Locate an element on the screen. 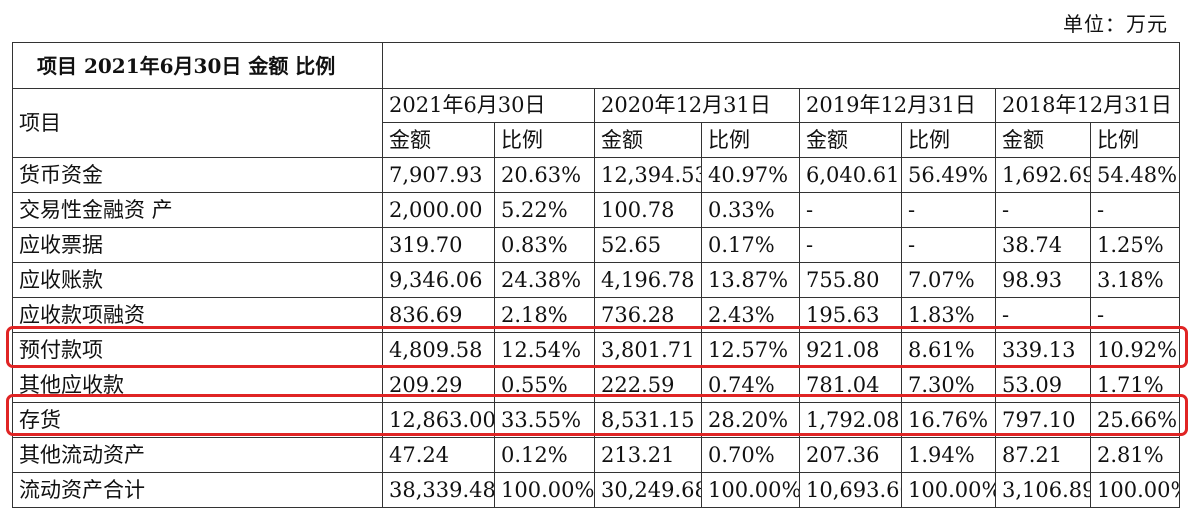 This screenshot has width=1200, height=508. ratio-cell: 54.48% is located at coordinates (1135, 175).